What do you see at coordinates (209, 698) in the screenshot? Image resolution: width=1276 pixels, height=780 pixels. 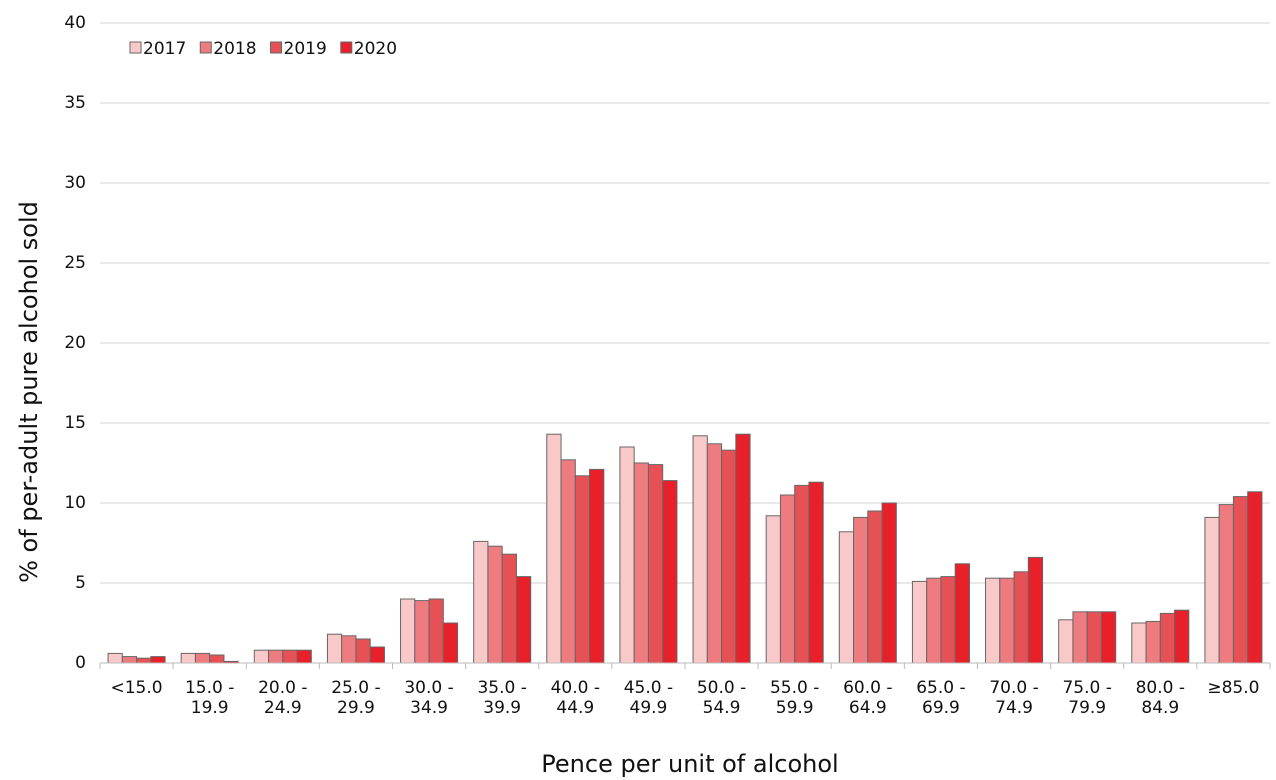 I see `x-tick-label: 15.0 -19.9` at bounding box center [209, 698].